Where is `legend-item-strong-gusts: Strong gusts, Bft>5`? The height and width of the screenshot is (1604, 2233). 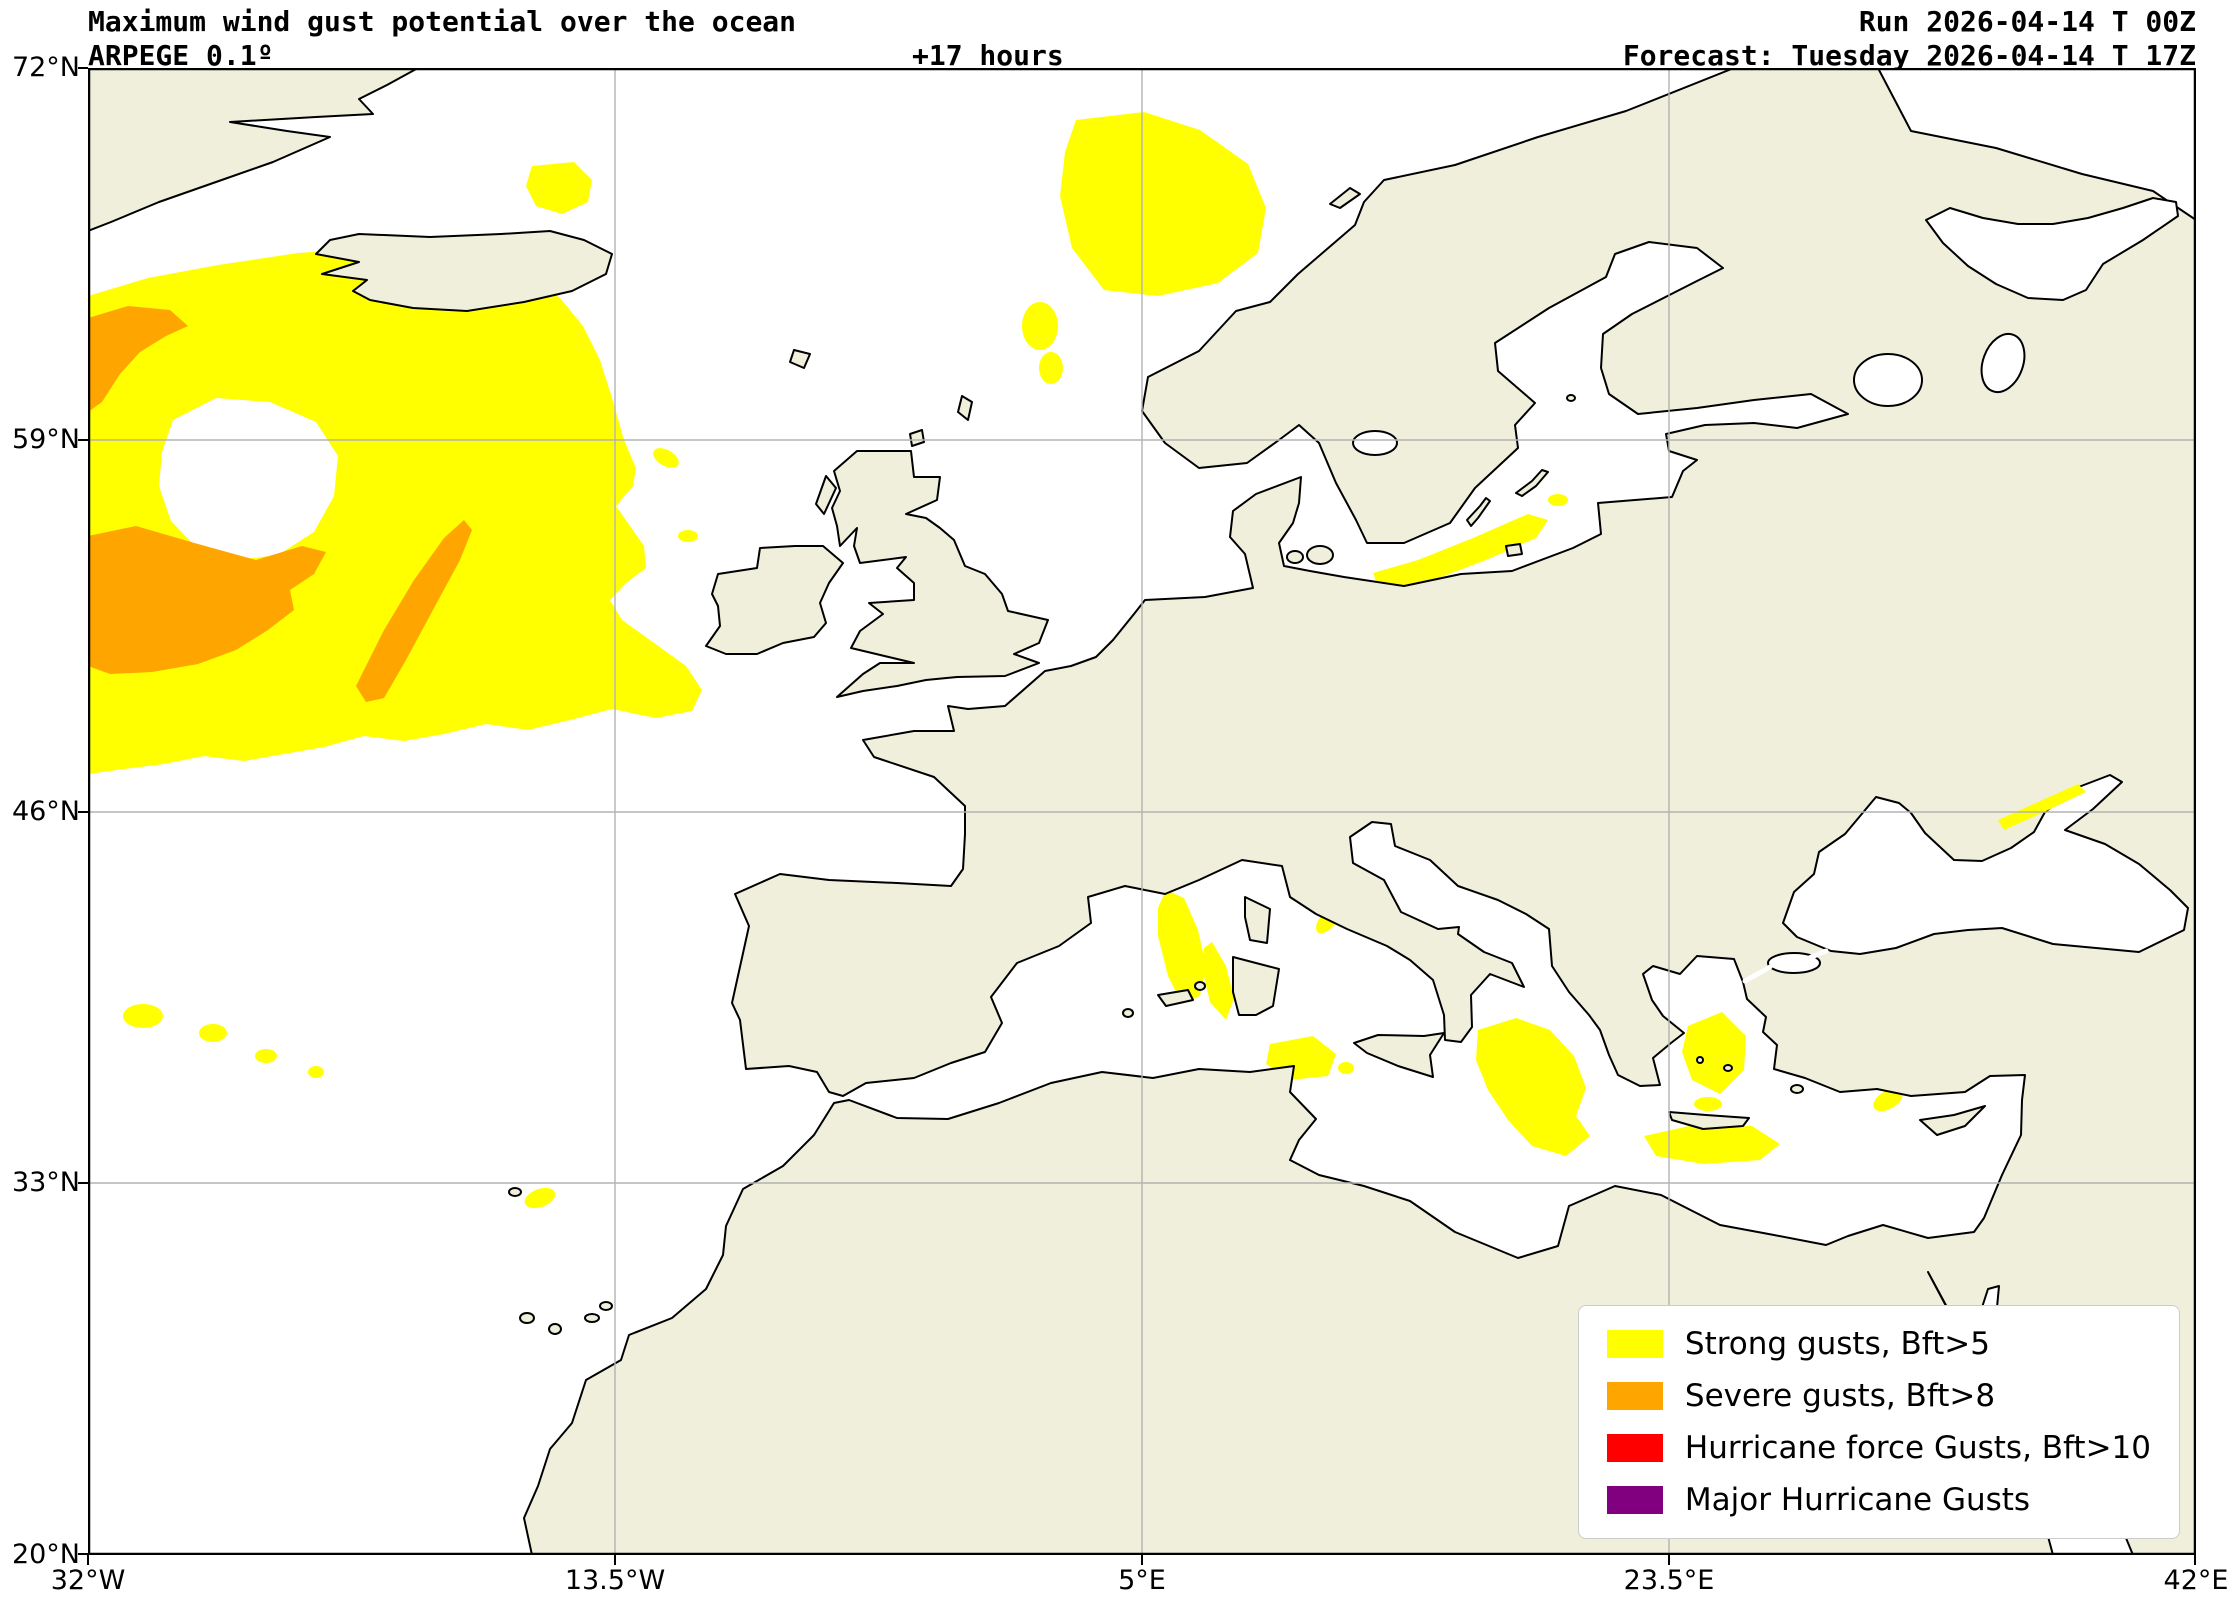 legend-item-strong-gusts: Strong gusts, Bft>5 is located at coordinates (1878, 1344).